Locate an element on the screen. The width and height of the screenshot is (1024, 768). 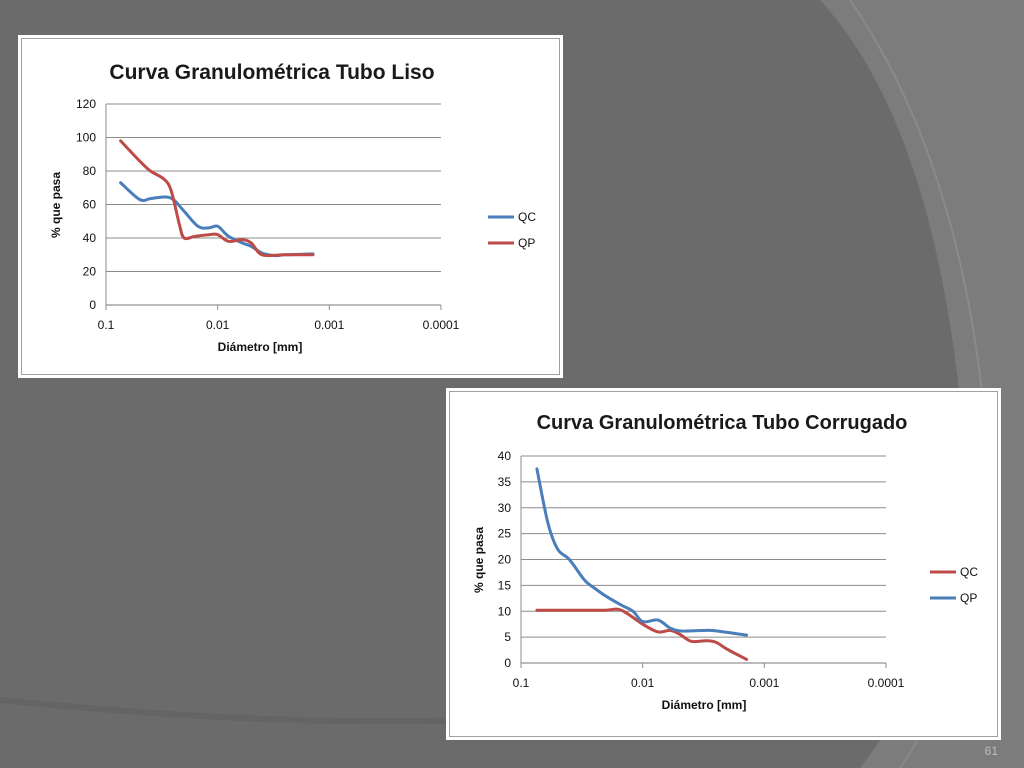
y-tick-labels: 0 20 40 60 80 100 120 is located at coordinates (86, 204).